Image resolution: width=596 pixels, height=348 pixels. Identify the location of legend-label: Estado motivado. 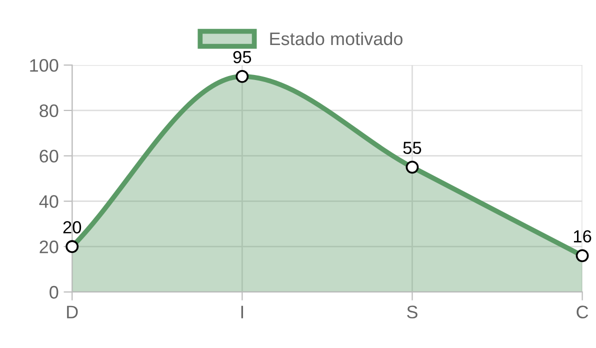
(336, 39).